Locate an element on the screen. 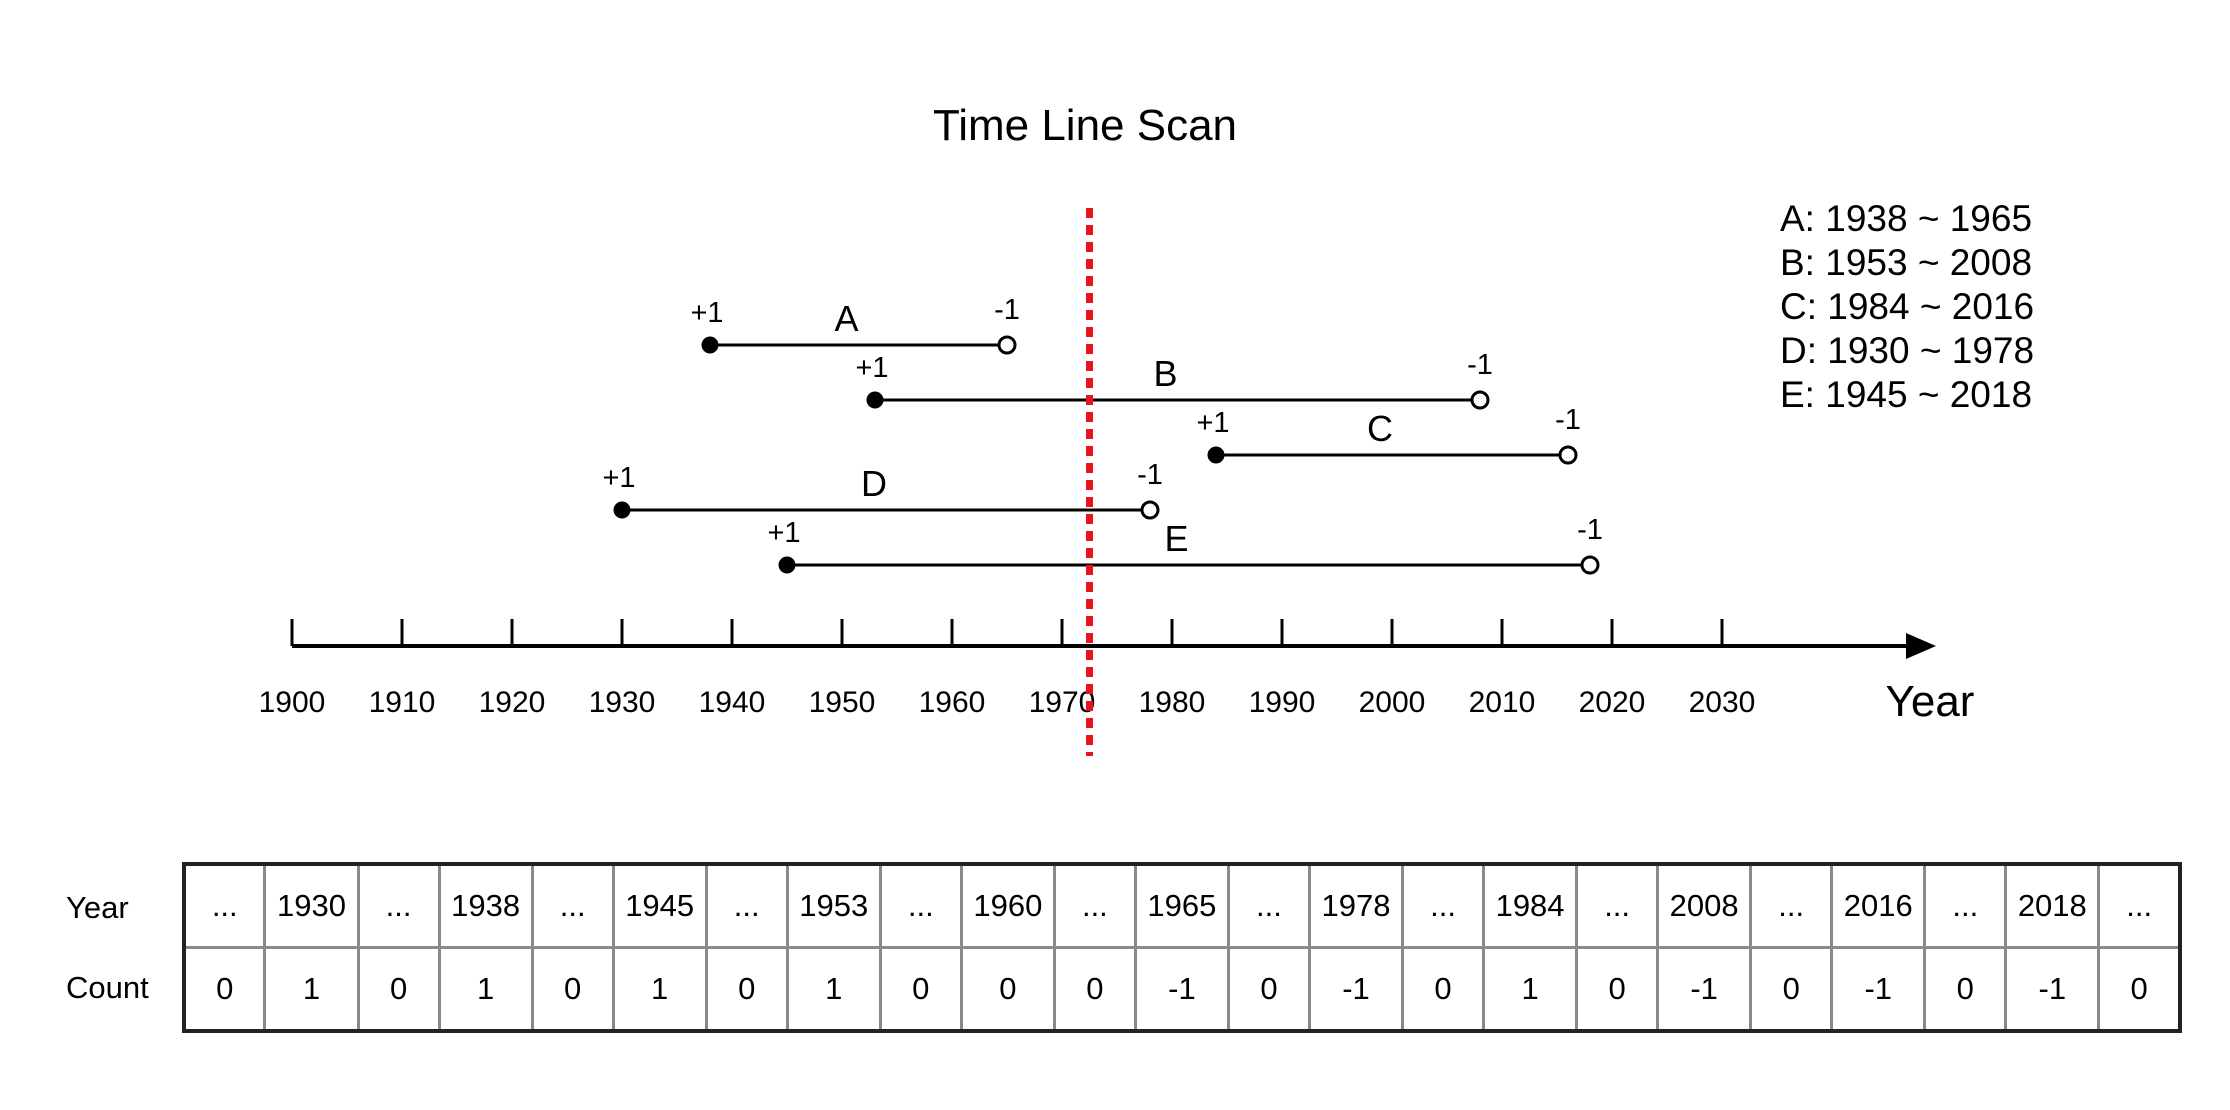 The image size is (2230, 1110). axis-tick-label: 1950 is located at coordinates (842, 702).